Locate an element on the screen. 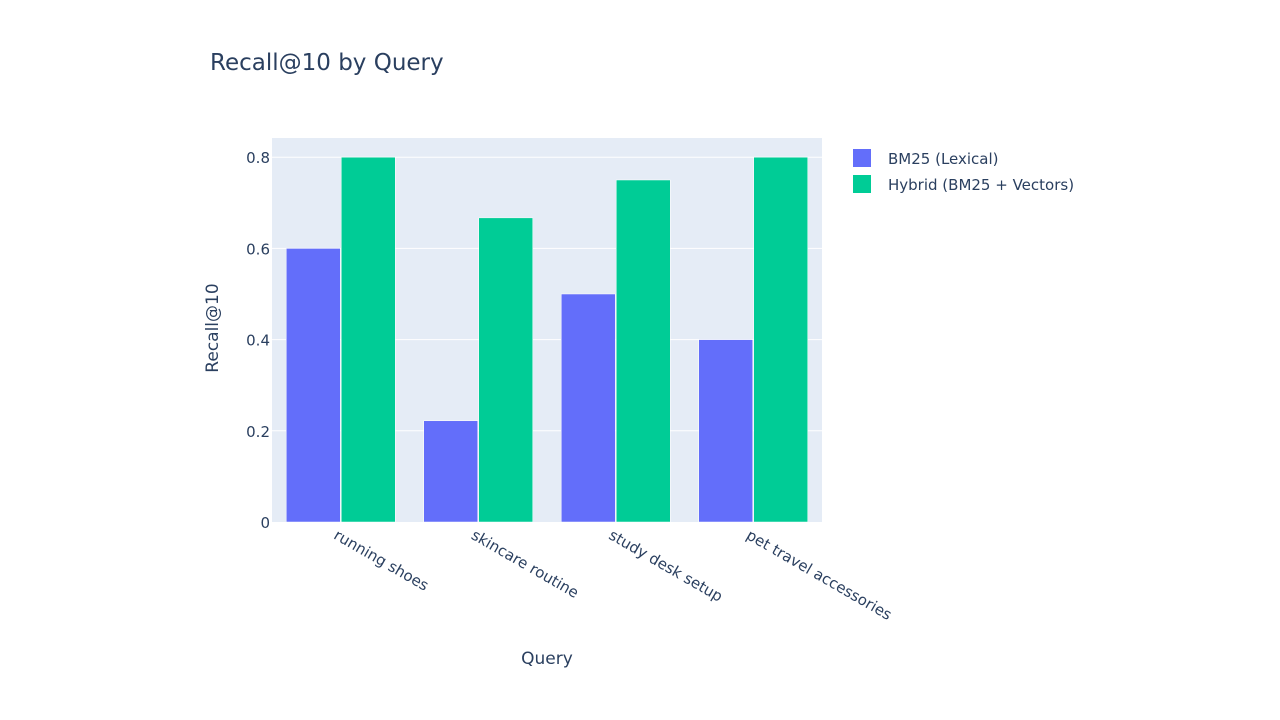 Image resolution: width=1280 pixels, height=720 pixels. y-tick-label: 0.4 is located at coordinates (258, 341).